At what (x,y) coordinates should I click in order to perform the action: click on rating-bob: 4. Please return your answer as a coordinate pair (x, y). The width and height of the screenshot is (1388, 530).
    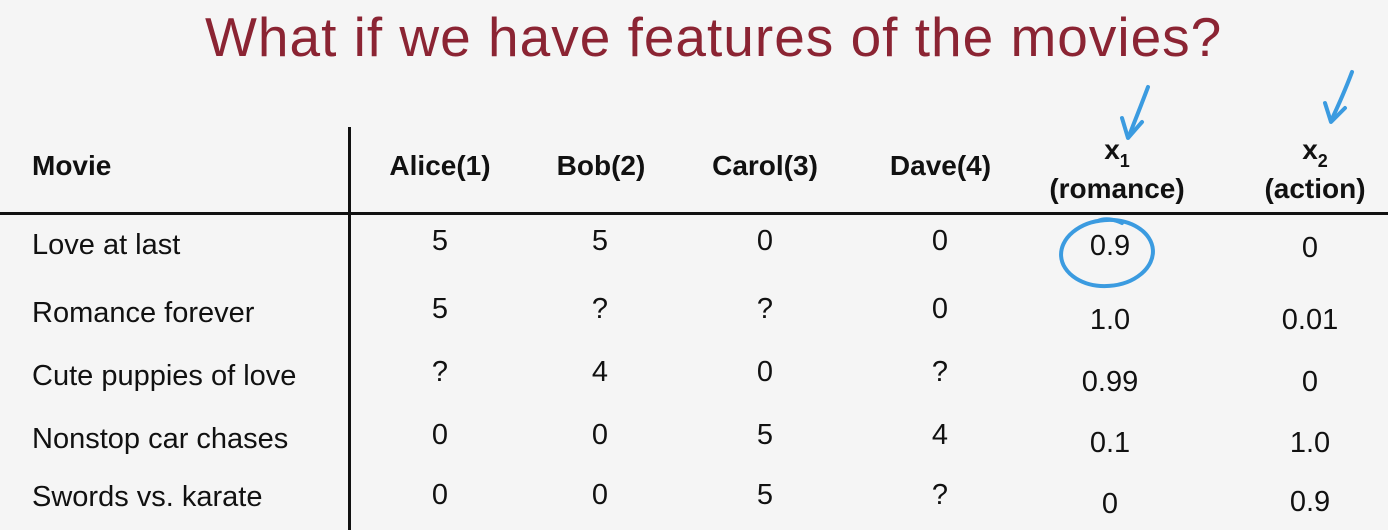
    Looking at the image, I should click on (600, 372).